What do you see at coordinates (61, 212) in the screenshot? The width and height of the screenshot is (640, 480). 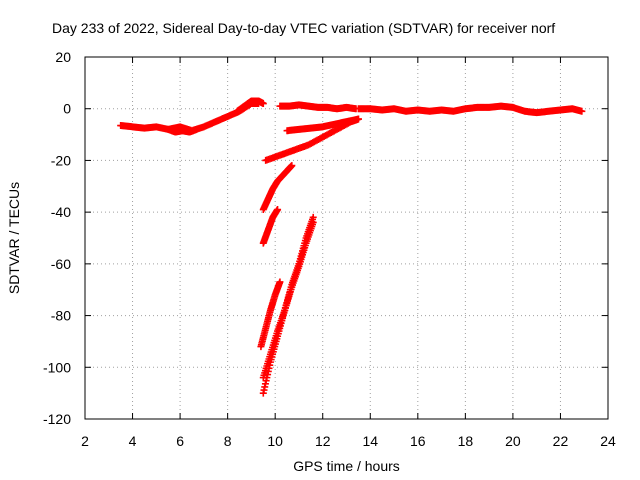 I see `y-tick-label: -40` at bounding box center [61, 212].